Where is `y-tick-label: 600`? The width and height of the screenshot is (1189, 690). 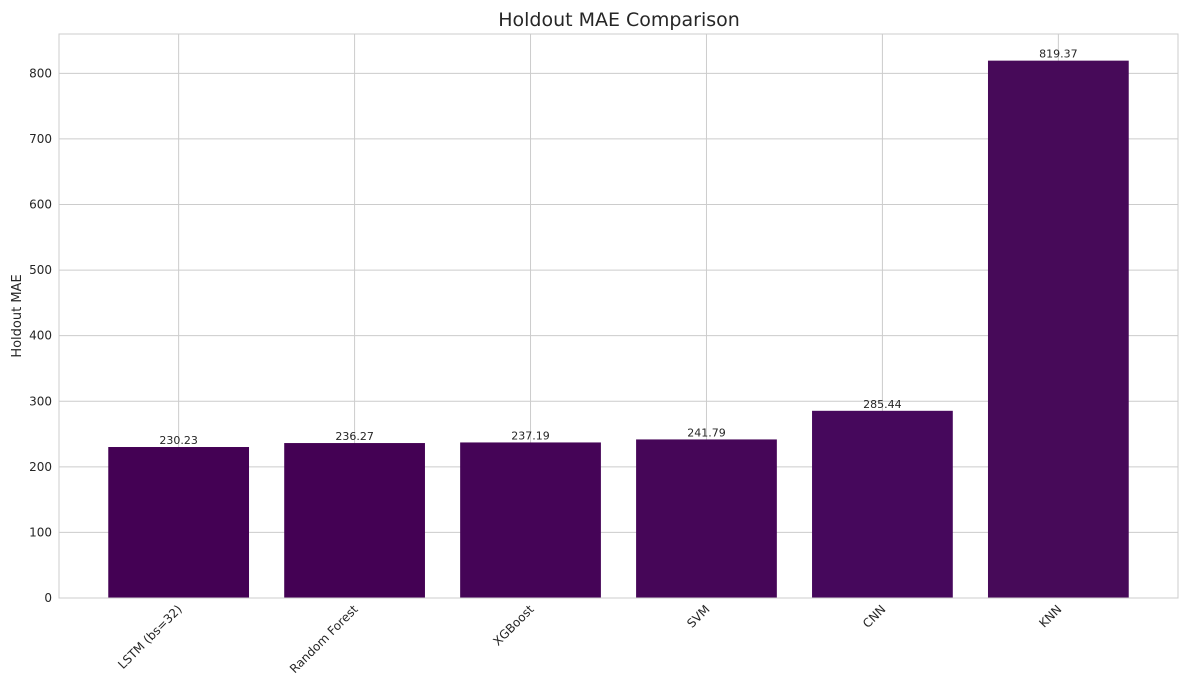 y-tick-label: 600 is located at coordinates (40, 205).